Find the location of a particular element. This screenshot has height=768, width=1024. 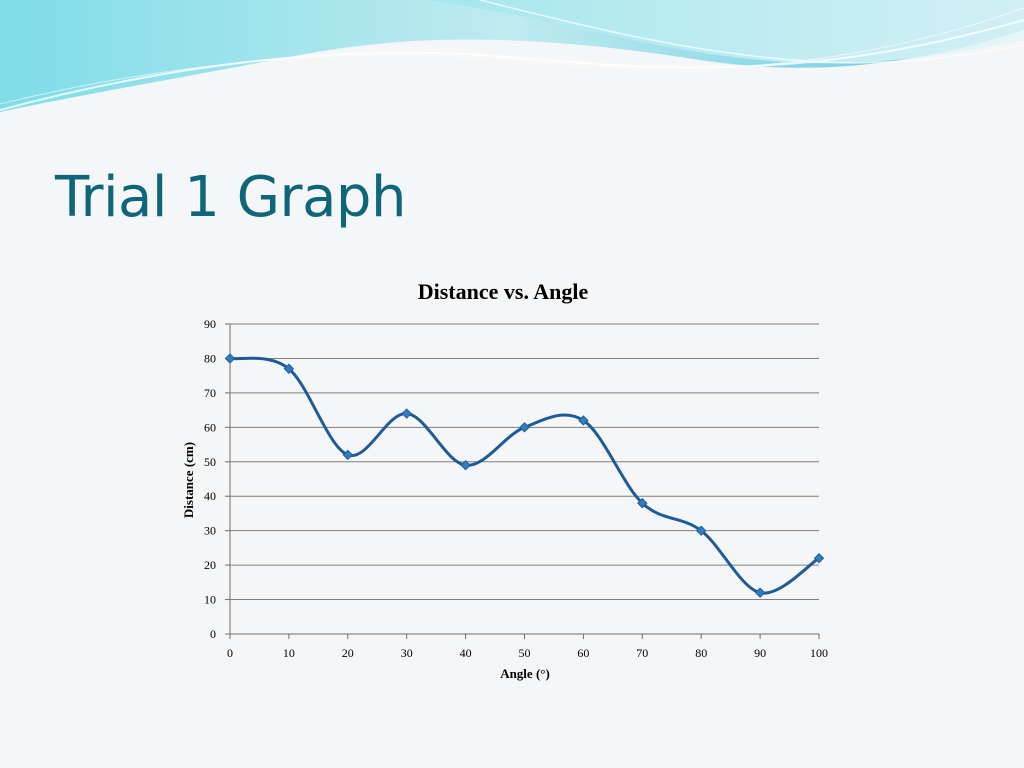

x-tick-label-0: 0 is located at coordinates (230, 653).